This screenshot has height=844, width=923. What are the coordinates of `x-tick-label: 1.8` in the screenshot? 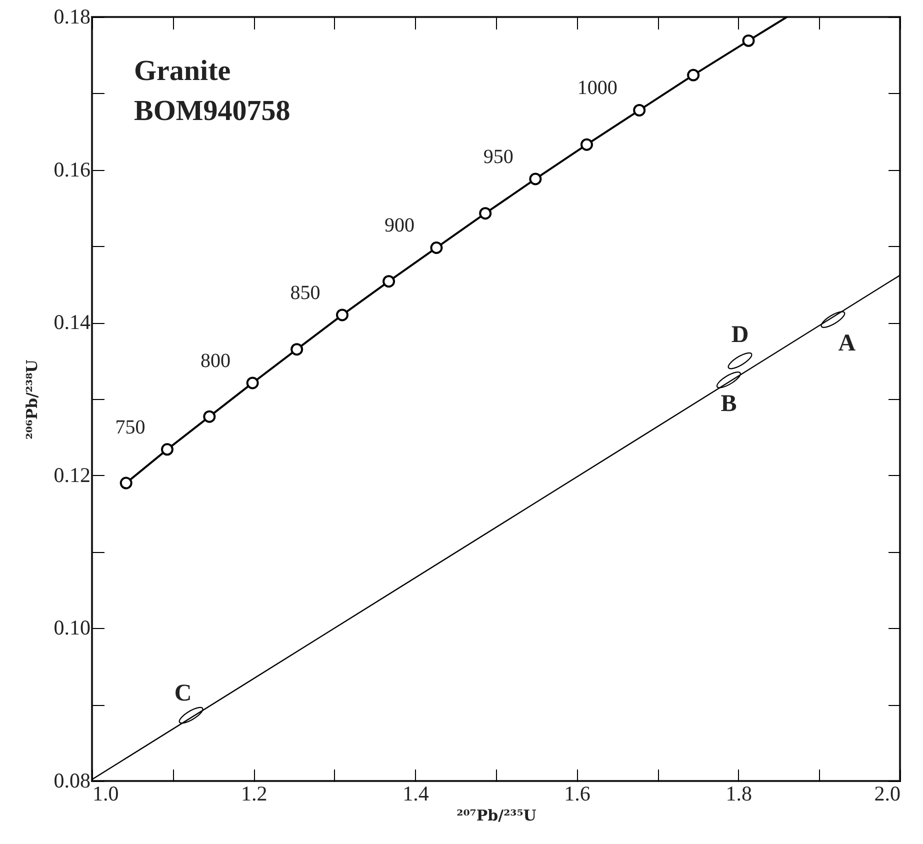 It's located at (739, 794).